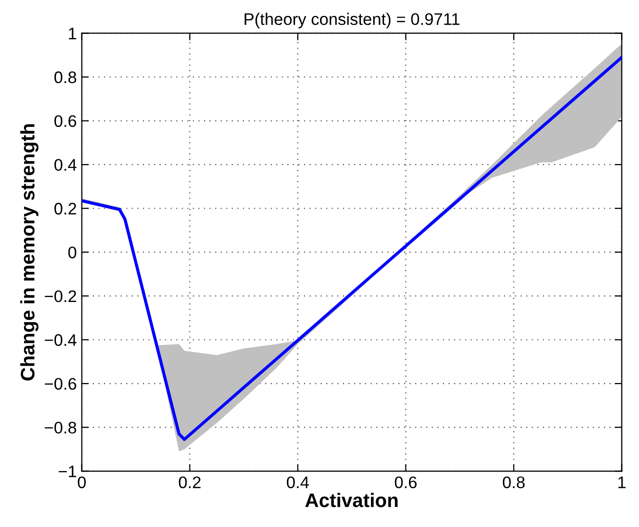 The height and width of the screenshot is (527, 639). Describe the element at coordinates (65, 77) in the screenshot. I see `y-tick-label: 0.8` at that location.